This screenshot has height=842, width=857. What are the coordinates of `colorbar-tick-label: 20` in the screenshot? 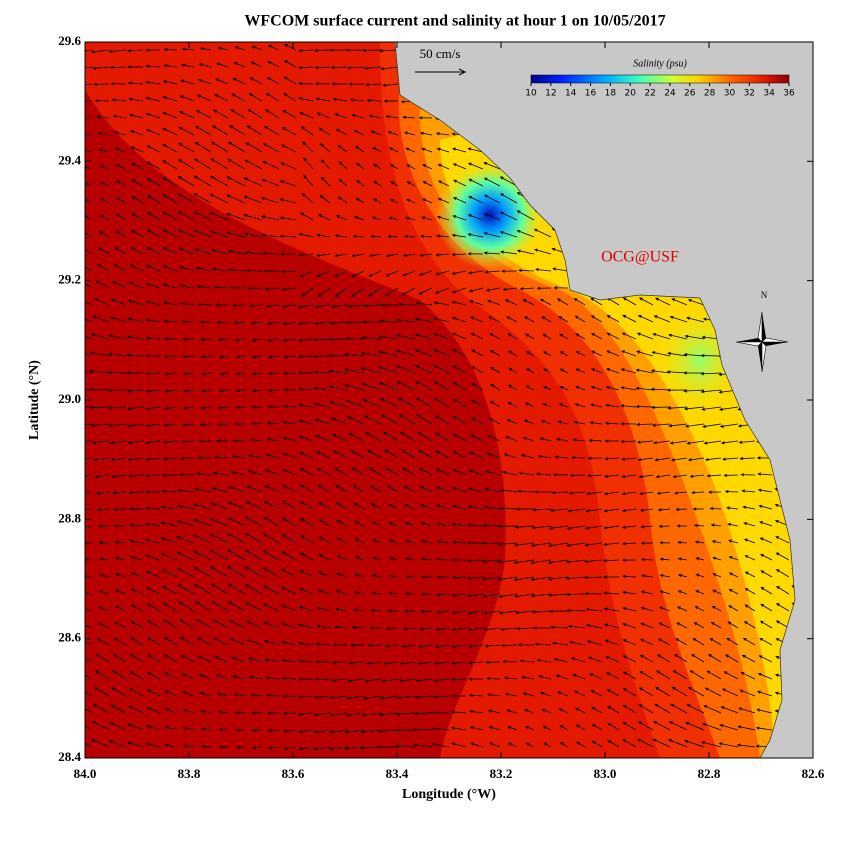 It's located at (631, 94).